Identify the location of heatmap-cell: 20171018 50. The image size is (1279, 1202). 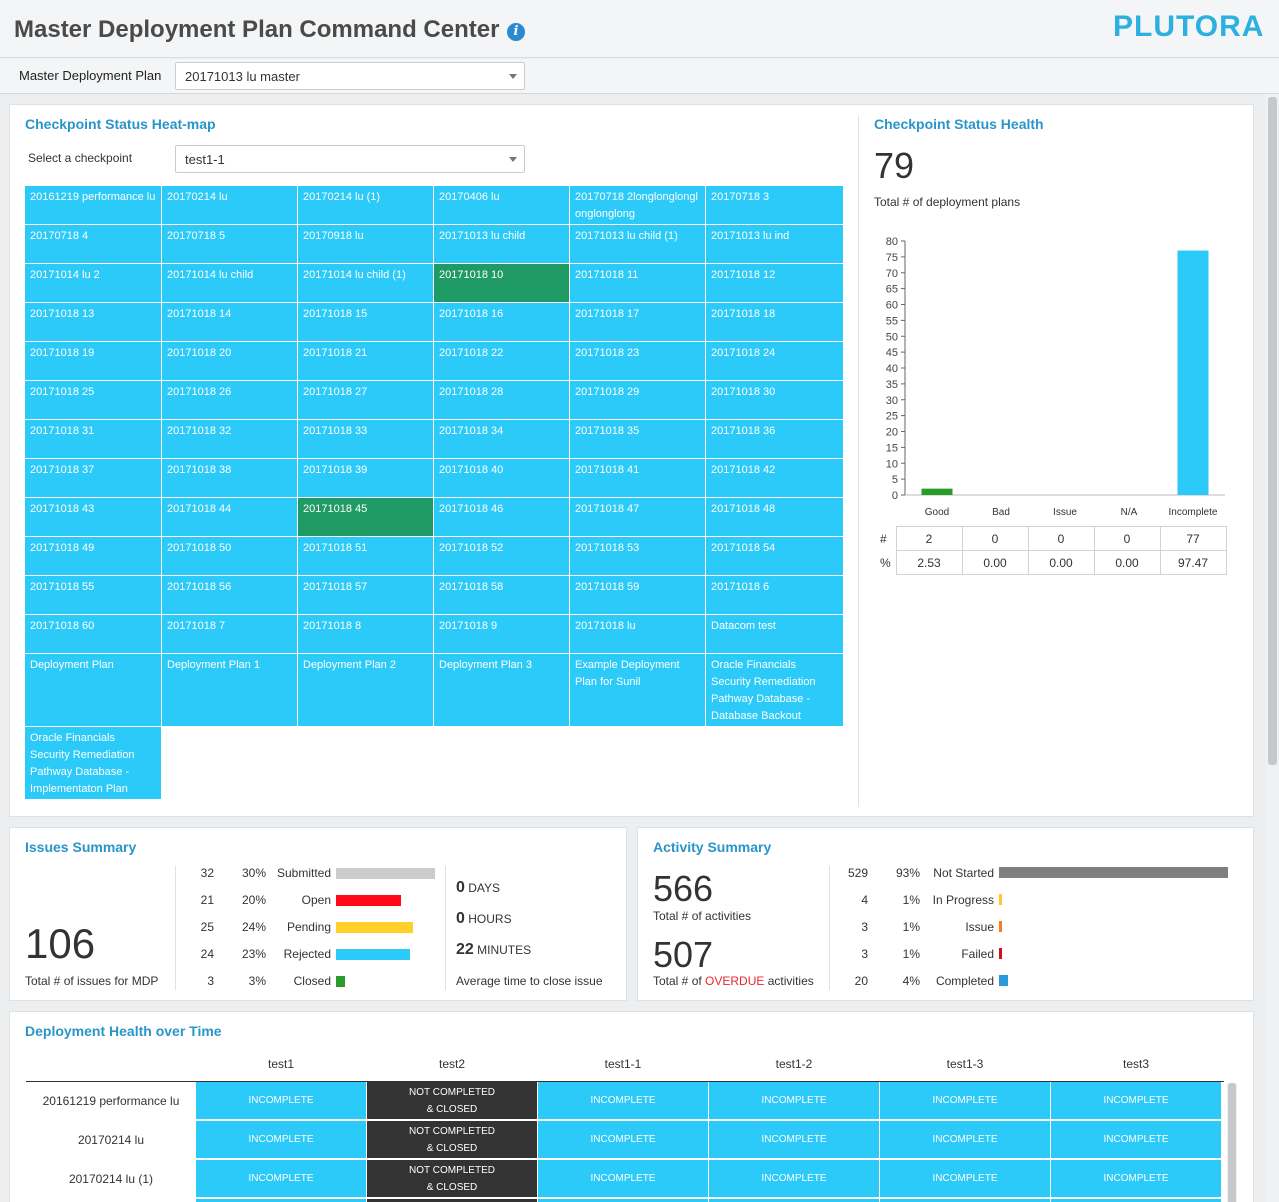
(229, 556).